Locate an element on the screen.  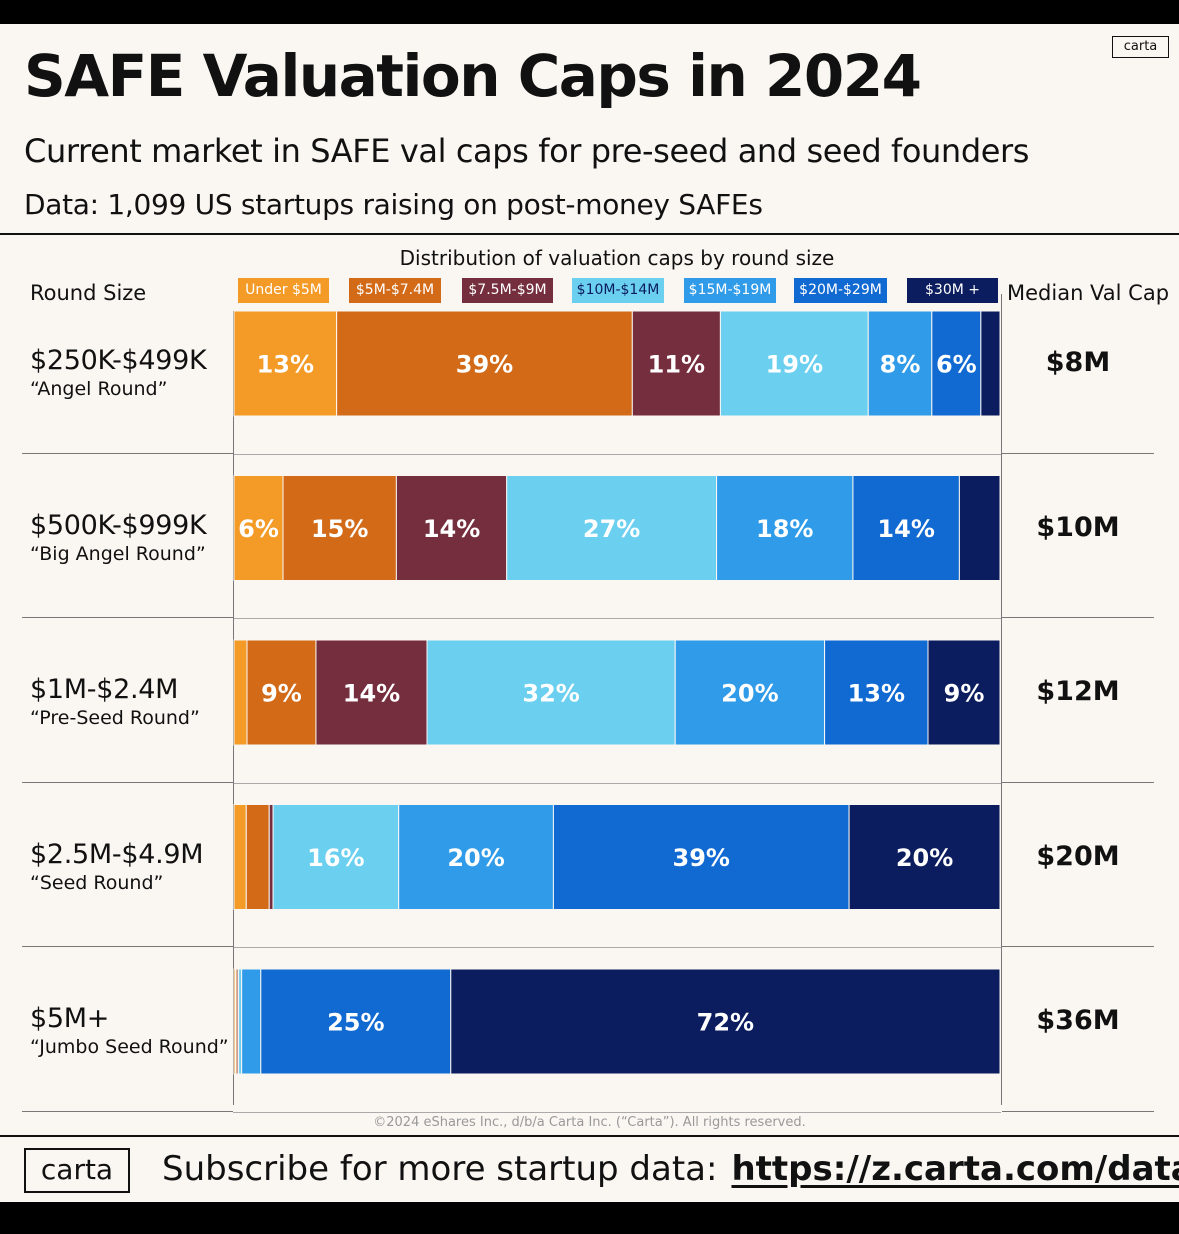
data-label-250k-499k-10m-14m: 19% is located at coordinates (794, 365).